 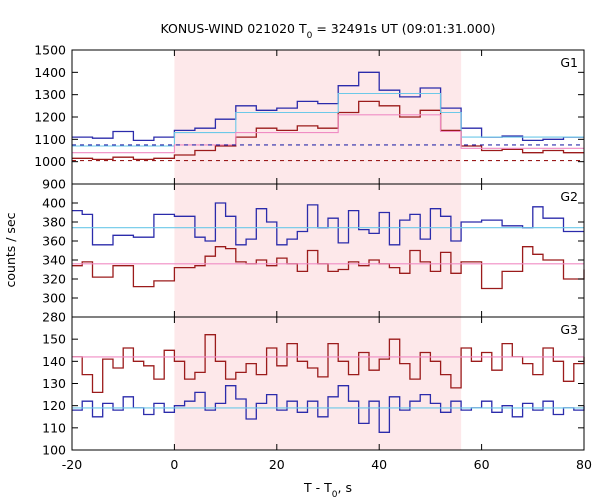 I want to click on y-tick-label: 1100, so click(x=50, y=139).